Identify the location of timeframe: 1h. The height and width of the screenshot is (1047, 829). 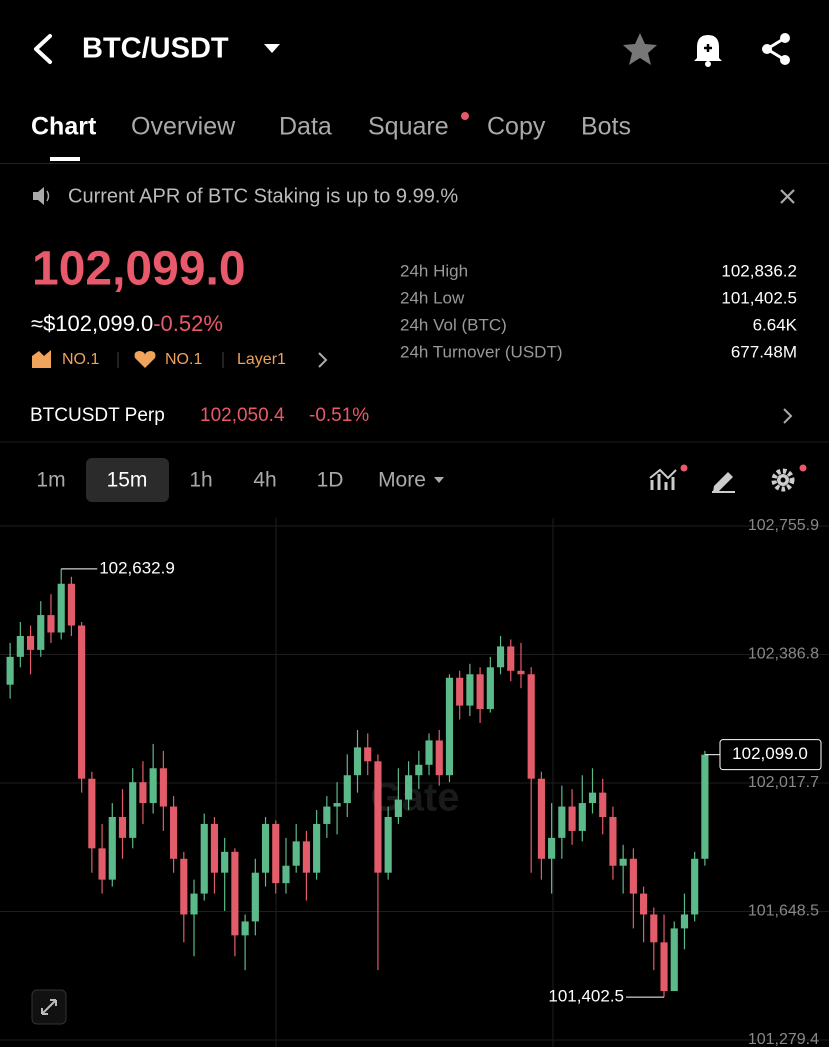
(200, 480).